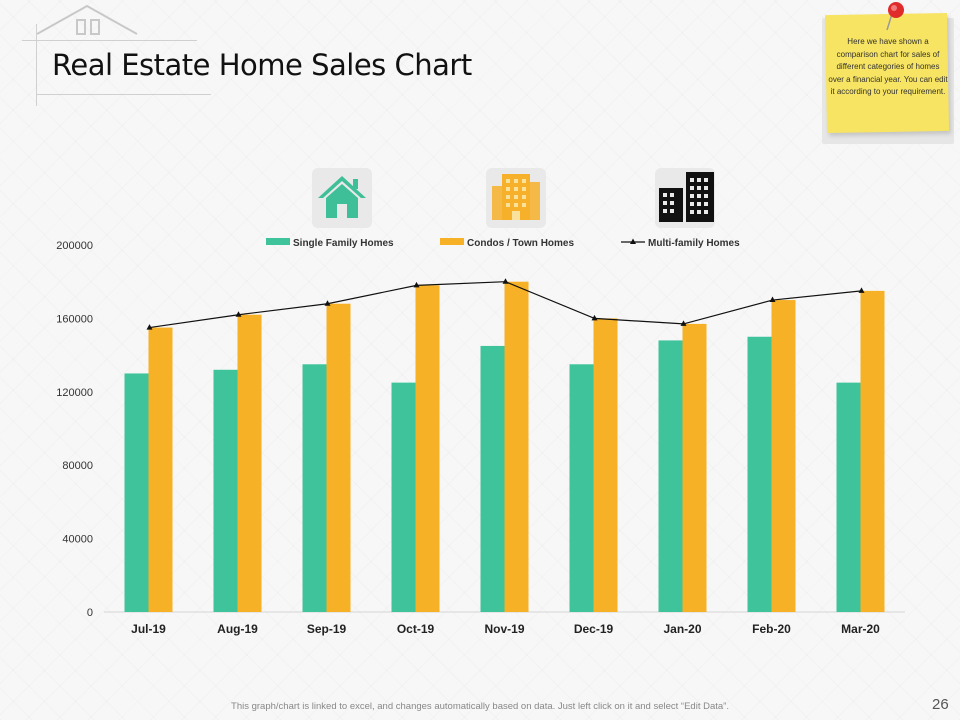 The height and width of the screenshot is (720, 960). What do you see at coordinates (343, 243) in the screenshot?
I see `legend-label: Single Family Homes` at bounding box center [343, 243].